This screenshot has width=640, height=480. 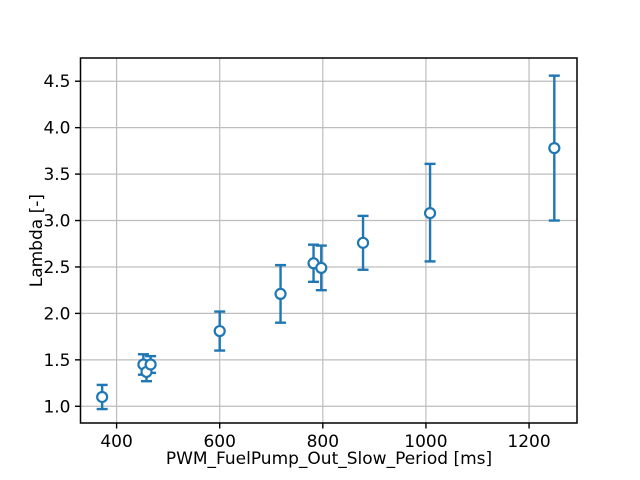 I want to click on y-axis-title: Lambda [-], so click(x=37, y=240).